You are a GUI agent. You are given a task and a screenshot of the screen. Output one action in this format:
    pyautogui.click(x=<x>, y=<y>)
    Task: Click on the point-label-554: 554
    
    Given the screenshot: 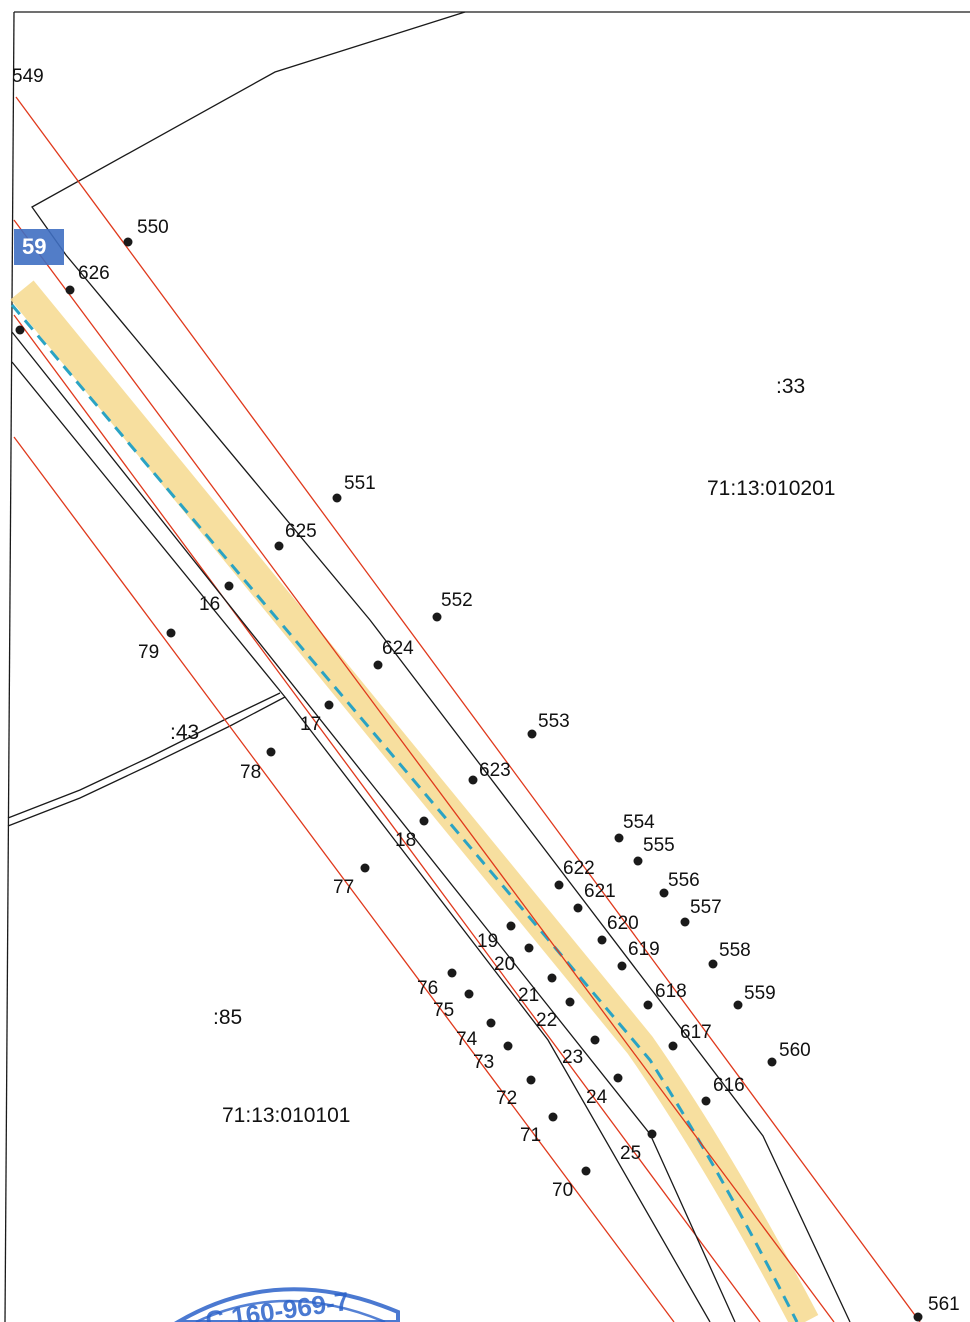 What is the action you would take?
    pyautogui.click(x=639, y=822)
    